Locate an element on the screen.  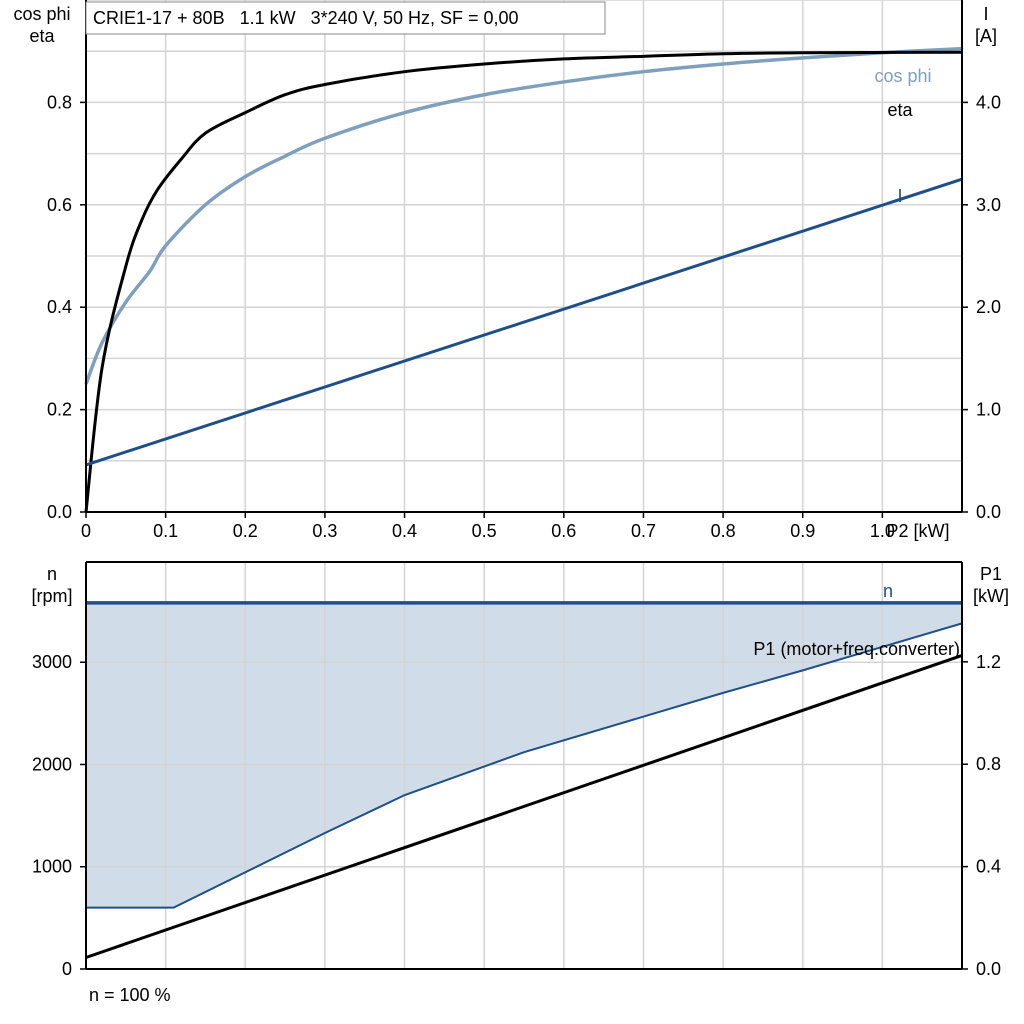
top-x-tick-label: 0.4 is located at coordinates (404, 531).